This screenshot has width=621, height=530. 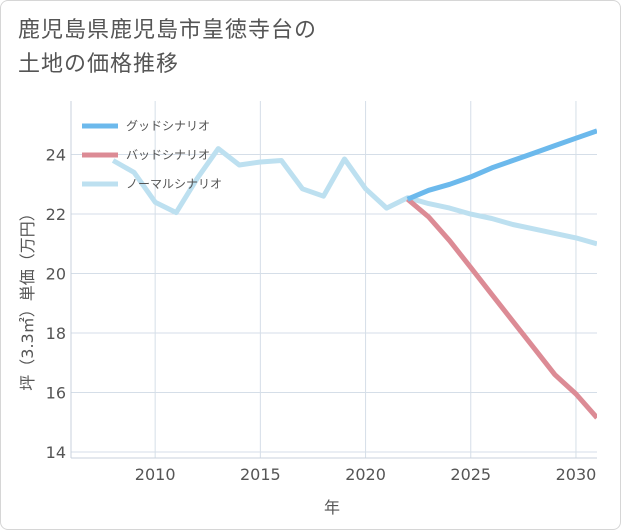 What do you see at coordinates (576, 474) in the screenshot?
I see `x-tick-label: 2030` at bounding box center [576, 474].